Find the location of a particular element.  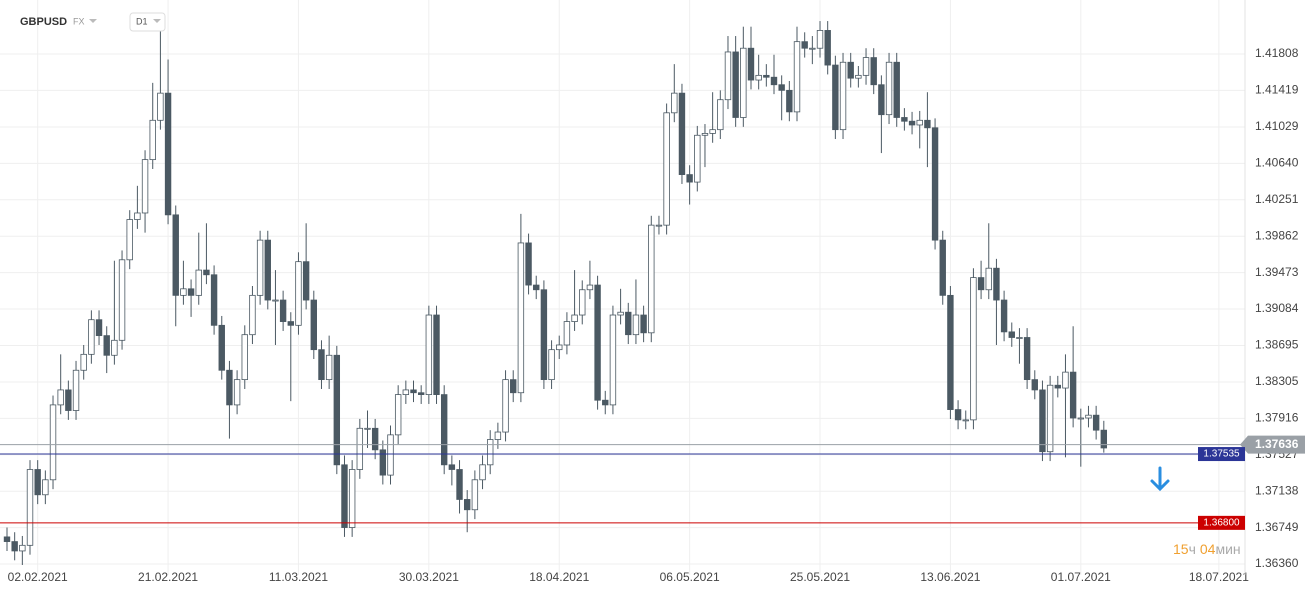

y-tick-label: 1.37916 is located at coordinates (1277, 418).